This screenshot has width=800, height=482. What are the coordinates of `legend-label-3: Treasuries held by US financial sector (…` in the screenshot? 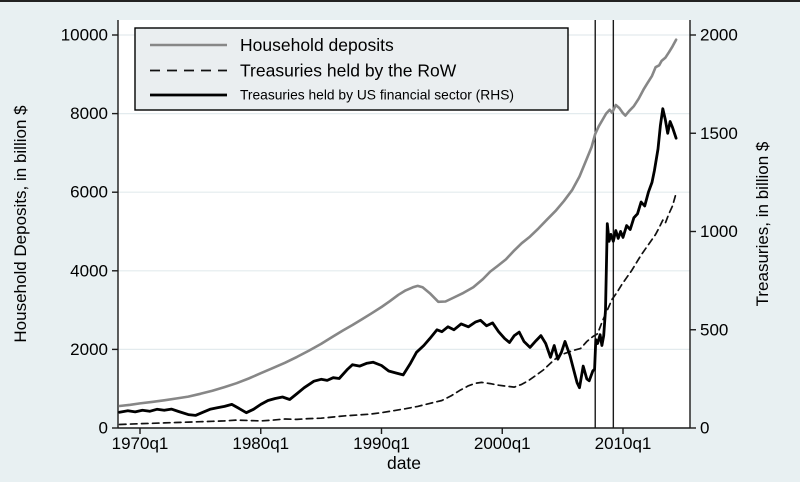 It's located at (377, 95).